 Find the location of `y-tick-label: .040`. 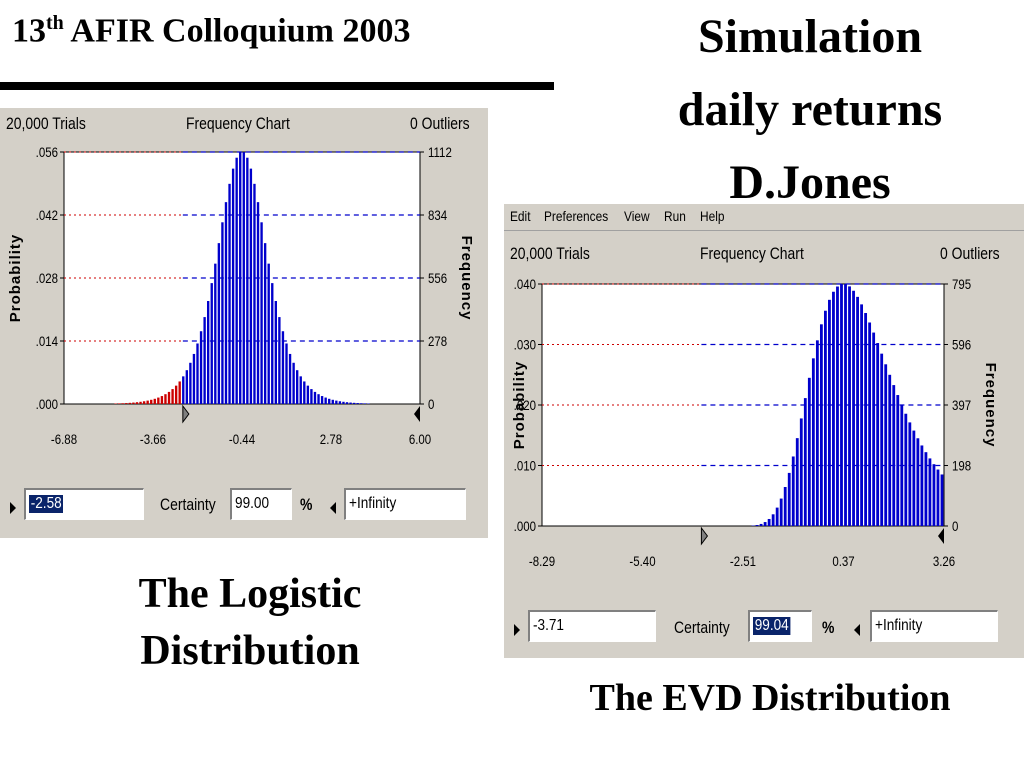

y-tick-label: .040 is located at coordinates (525, 284).